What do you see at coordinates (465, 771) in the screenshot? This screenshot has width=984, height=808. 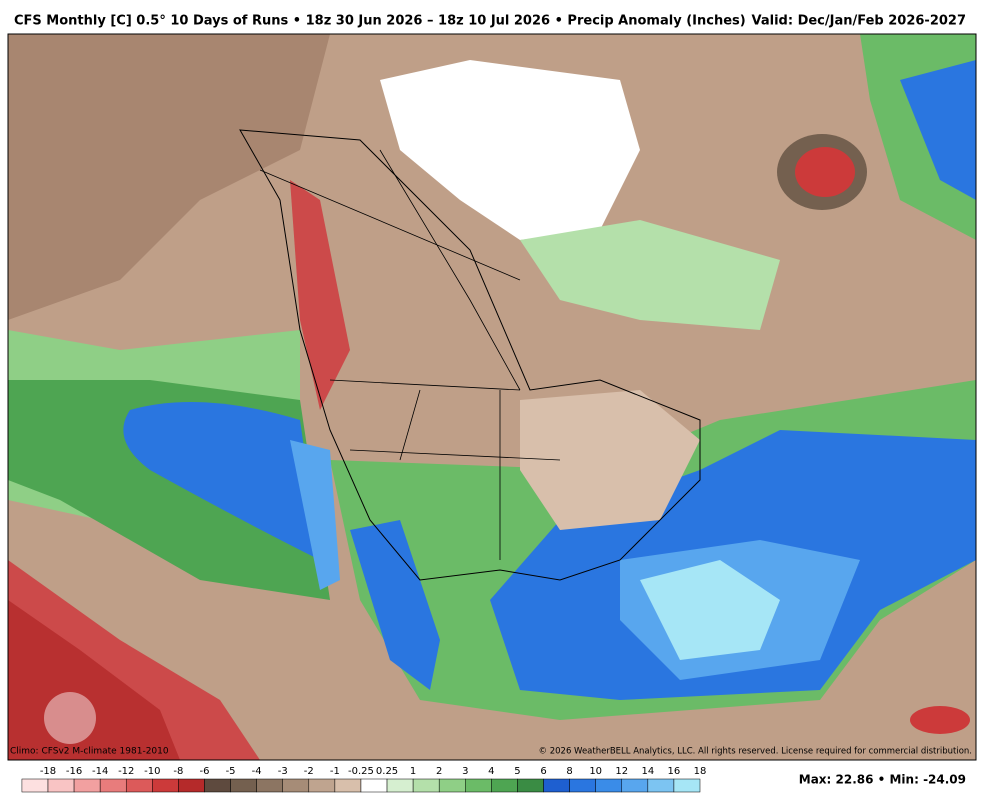 I see `legend-label: 3` at bounding box center [465, 771].